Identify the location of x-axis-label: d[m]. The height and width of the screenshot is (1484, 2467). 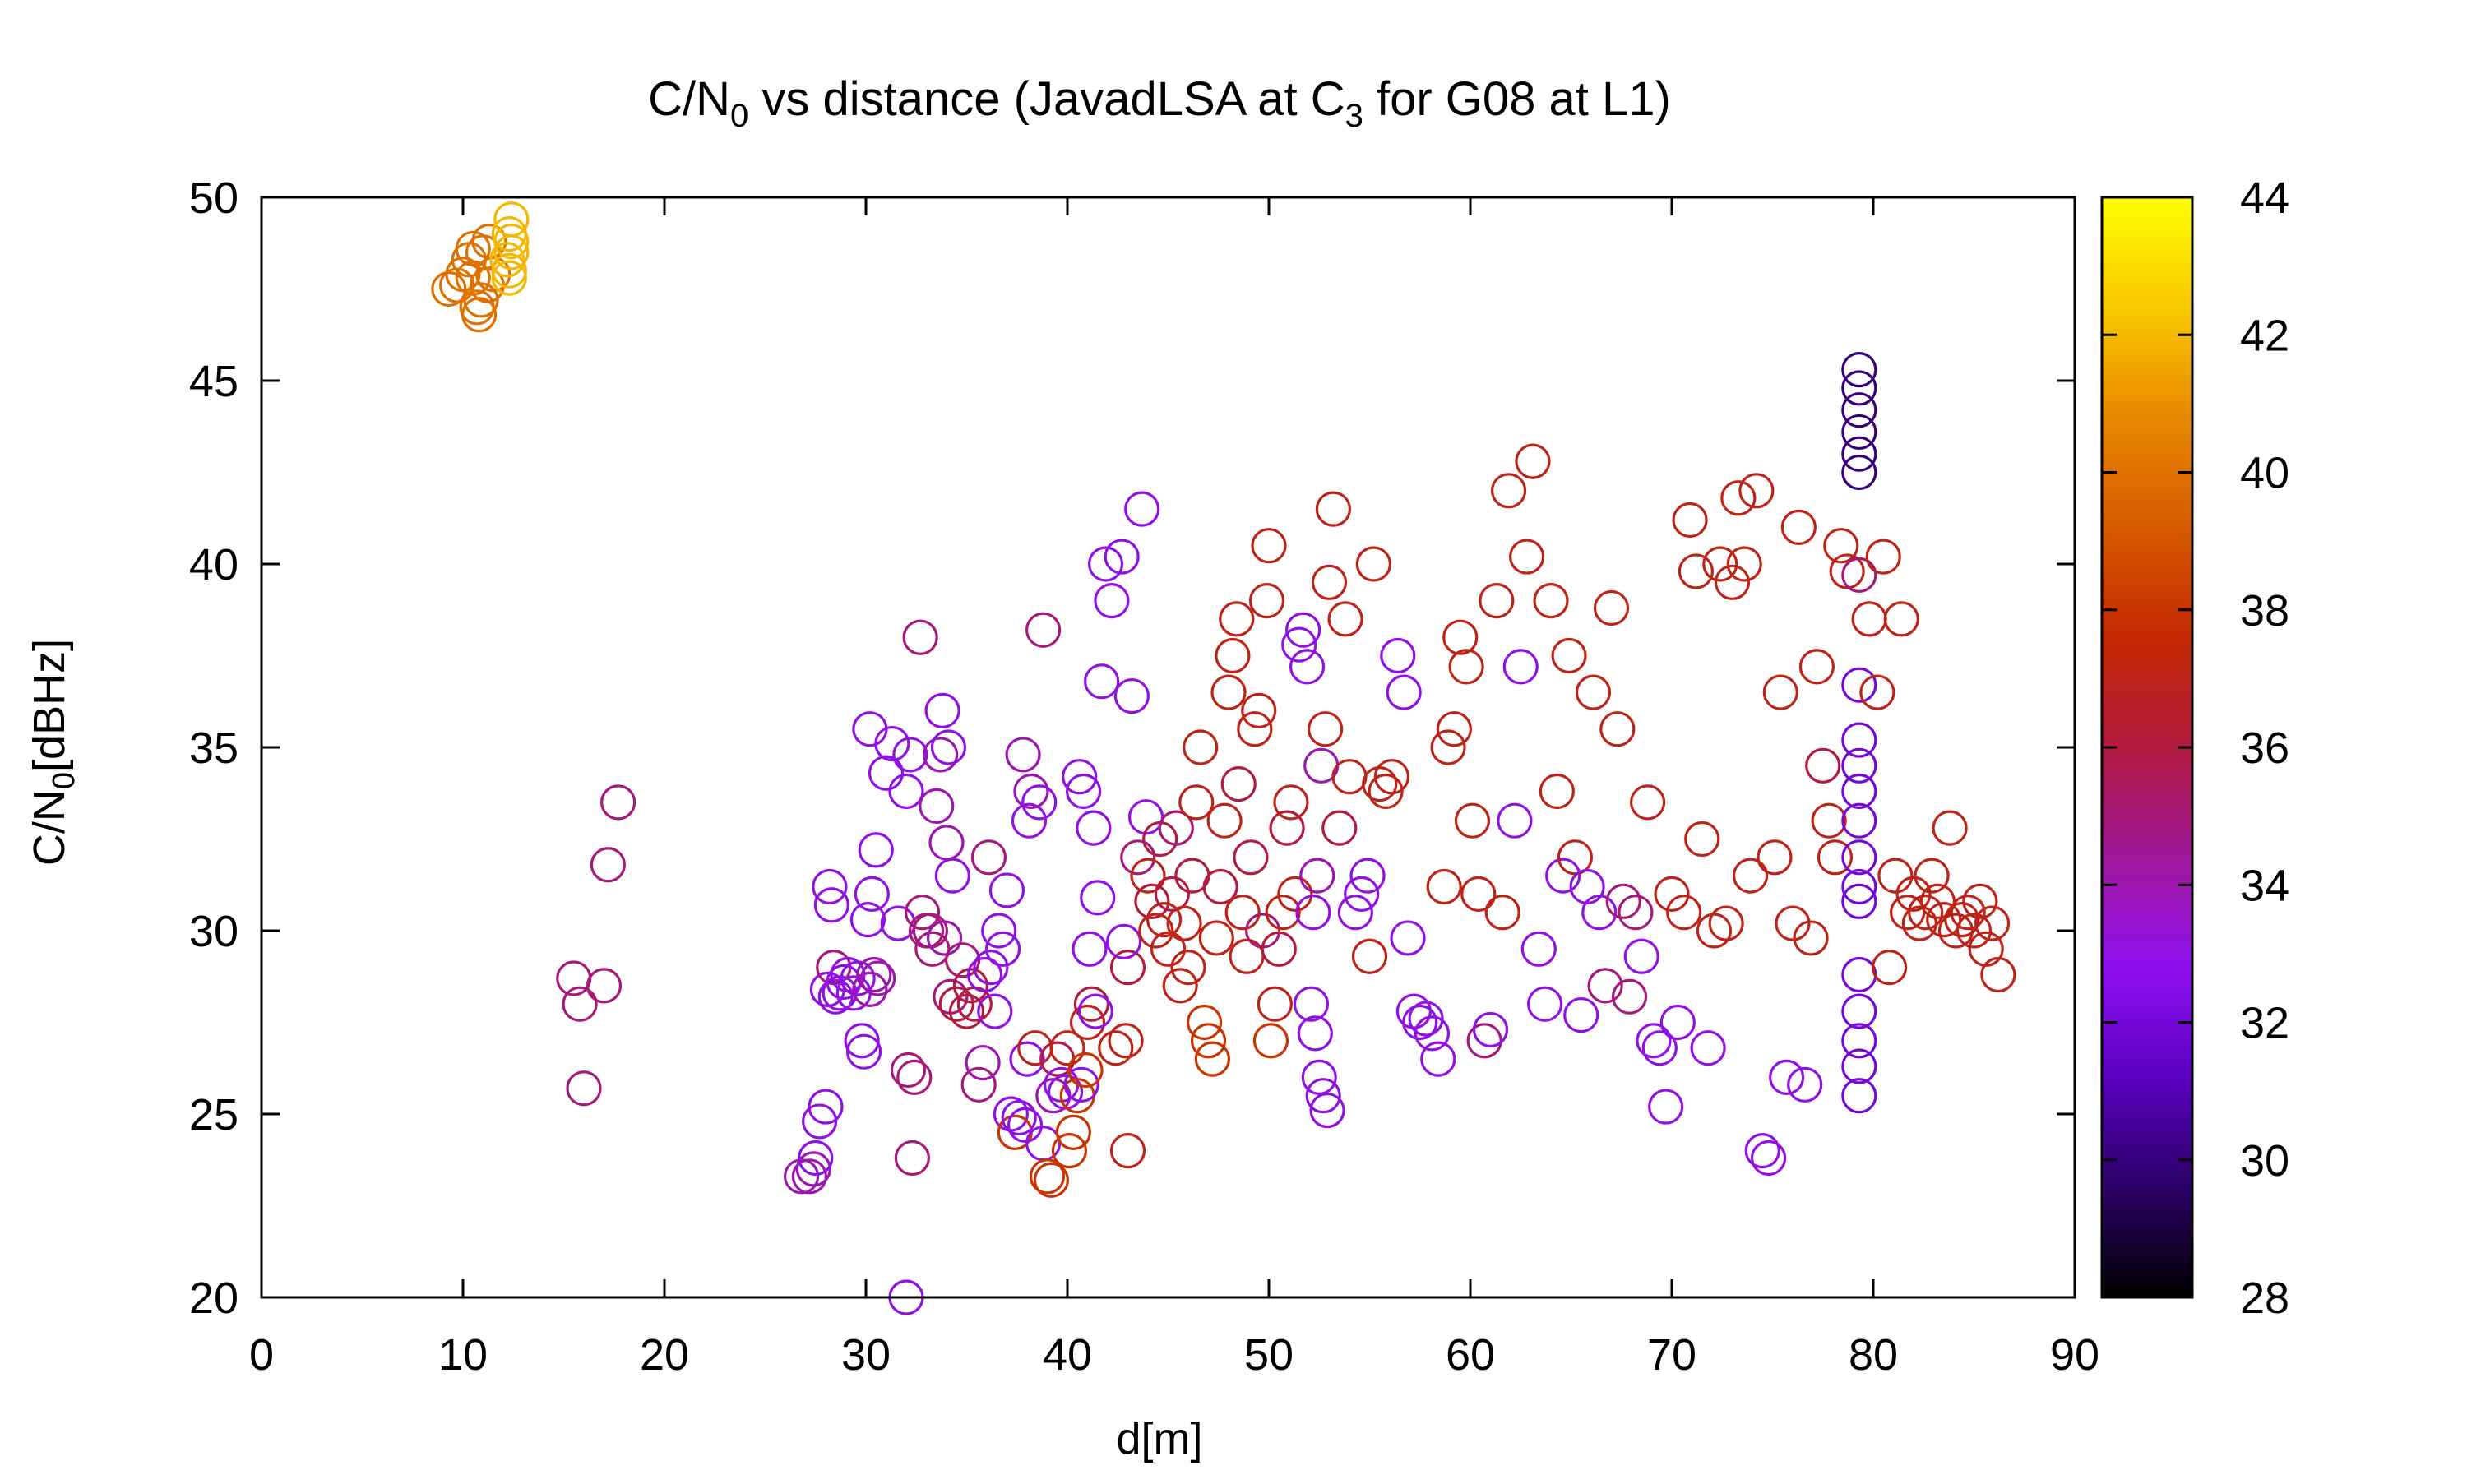
(1159, 1438).